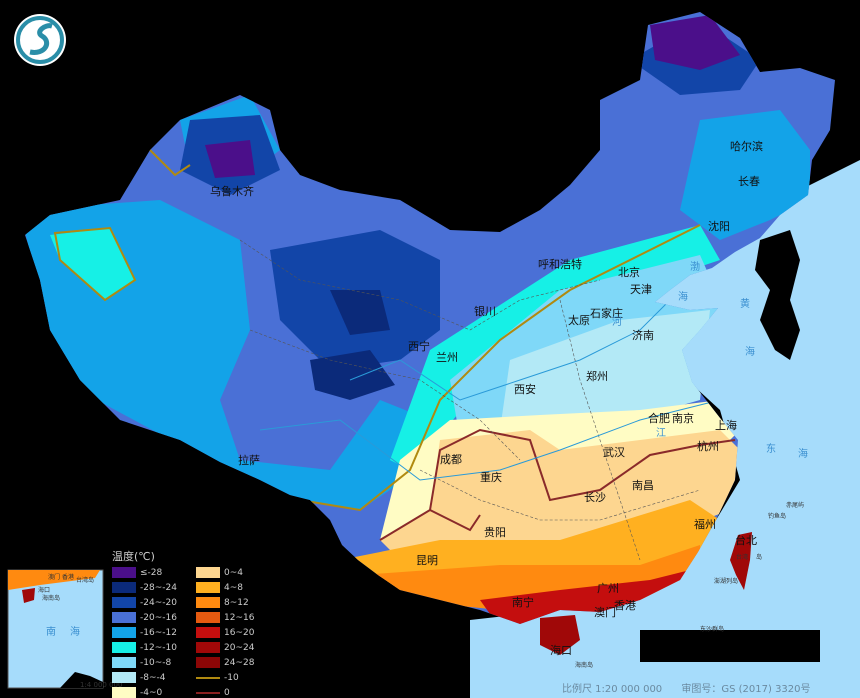 The height and width of the screenshot is (698, 860). Describe the element at coordinates (227, 692) in the screenshot. I see `legend-label: 0` at that location.